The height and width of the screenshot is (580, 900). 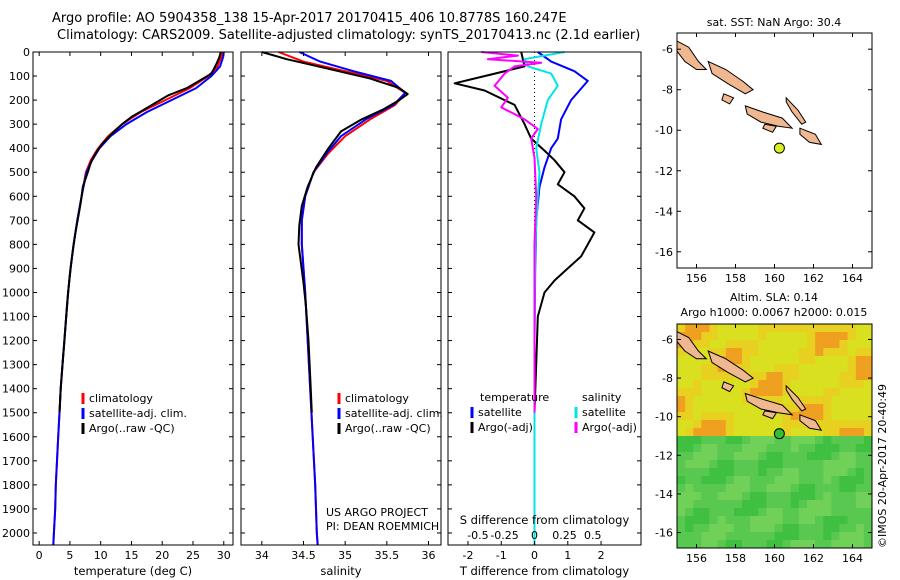 I want to click on map-title-line2: Argo h1000: 0.0067 h2000: 0.015, so click(x=774, y=312).